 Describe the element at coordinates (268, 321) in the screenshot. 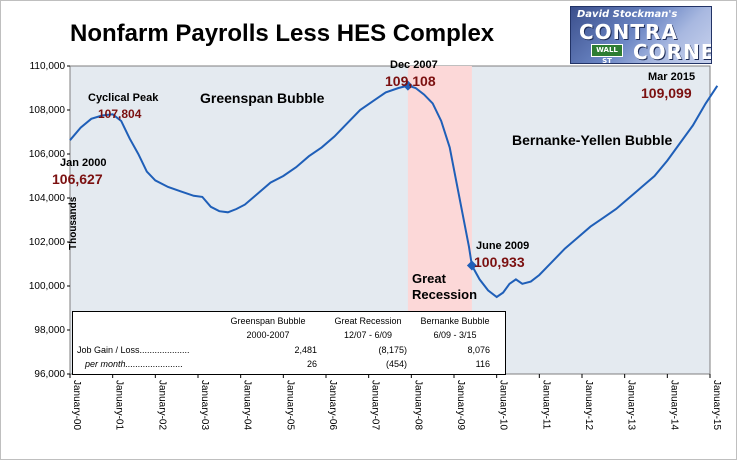

I see `table-header-greenspan: Greenspan Bubble` at that location.